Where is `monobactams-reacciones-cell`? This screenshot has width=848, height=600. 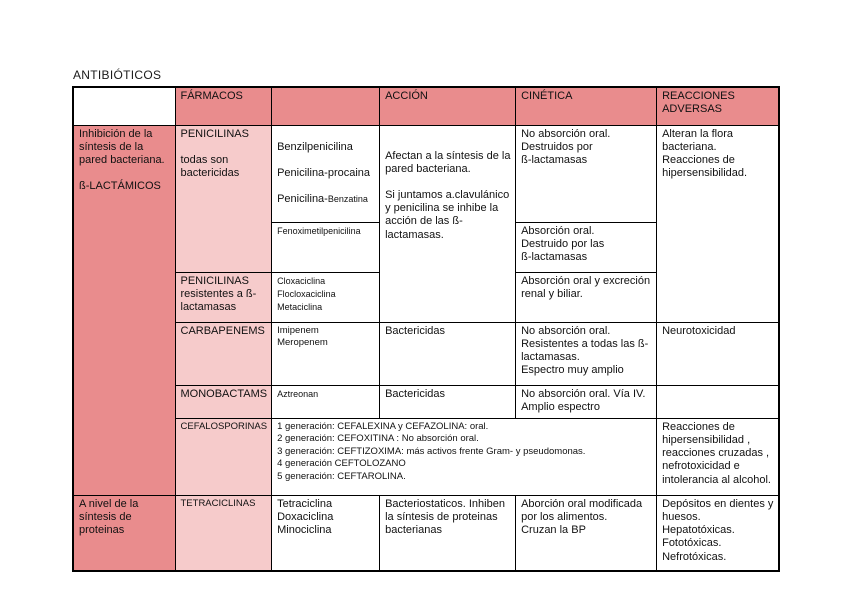 monobactams-reacciones-cell is located at coordinates (718, 401).